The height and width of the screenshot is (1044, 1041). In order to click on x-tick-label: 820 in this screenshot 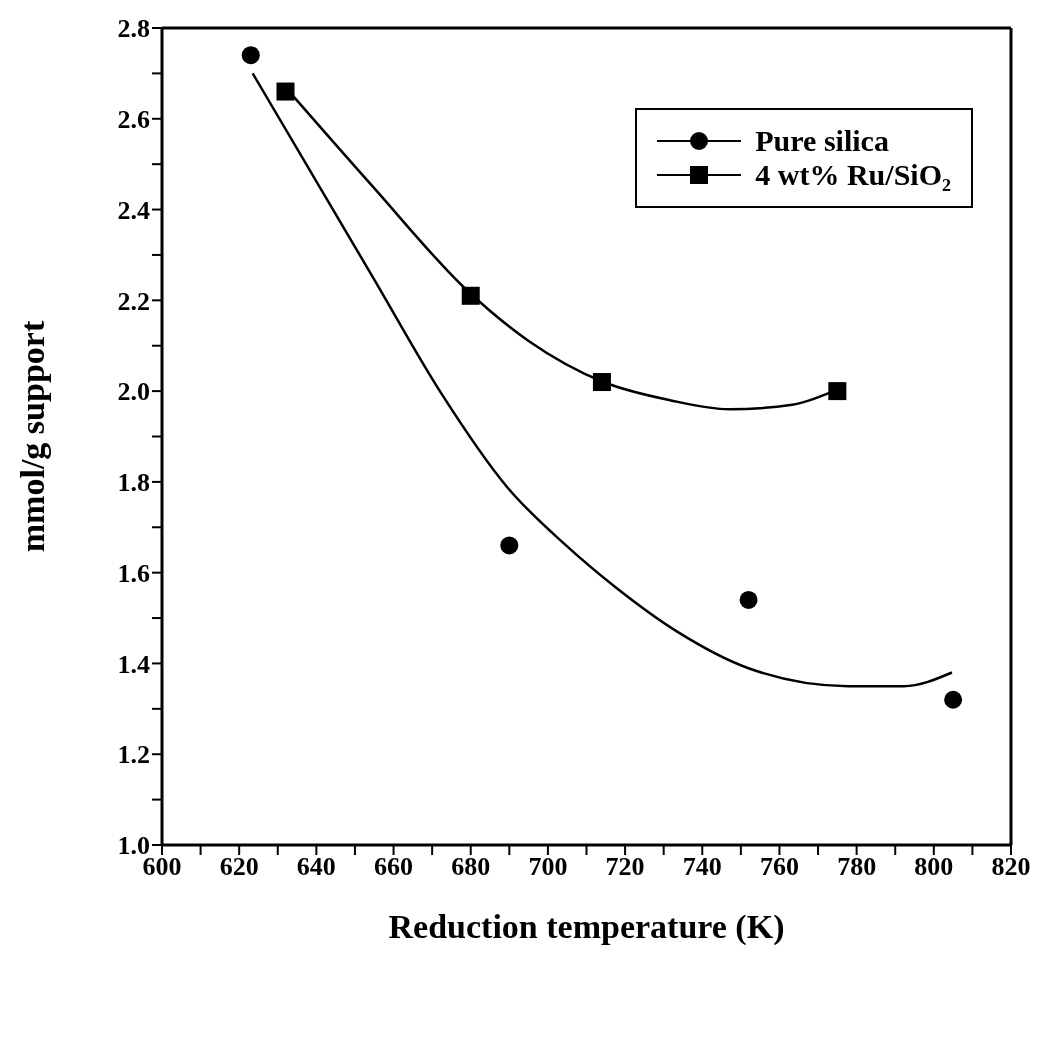, I will do `click(1011, 867)`.